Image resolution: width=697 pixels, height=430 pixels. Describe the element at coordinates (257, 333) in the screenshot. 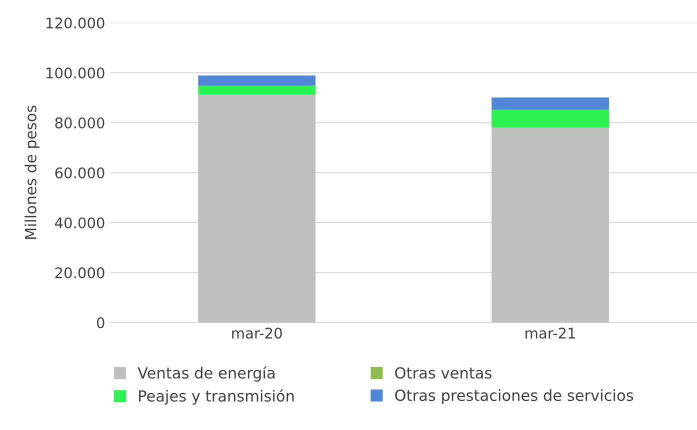

I see `x-tick-label: mar-20` at that location.